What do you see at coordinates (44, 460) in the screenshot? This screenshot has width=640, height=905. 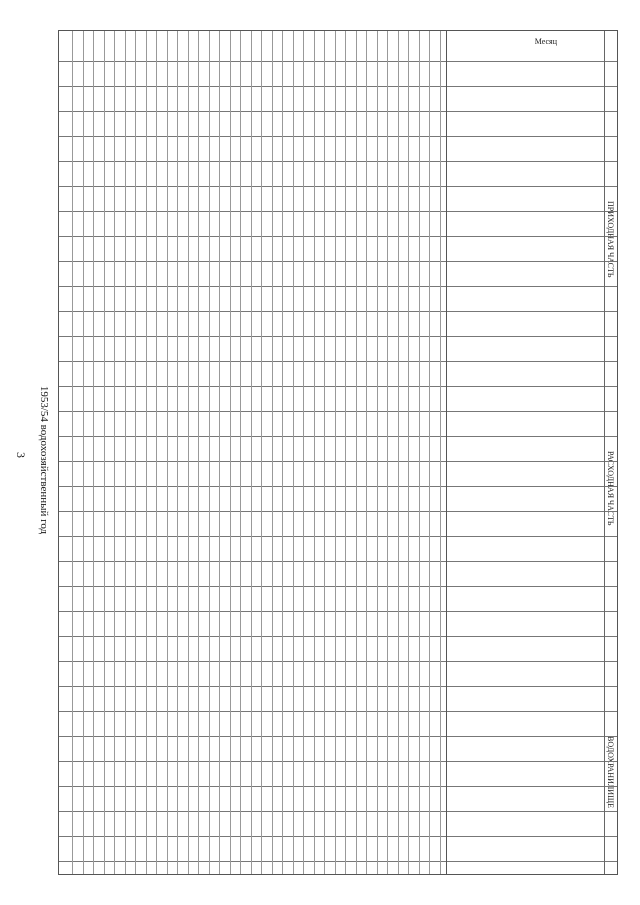 I see `running-title: 1953/54 водохозяйственный год` at bounding box center [44, 460].